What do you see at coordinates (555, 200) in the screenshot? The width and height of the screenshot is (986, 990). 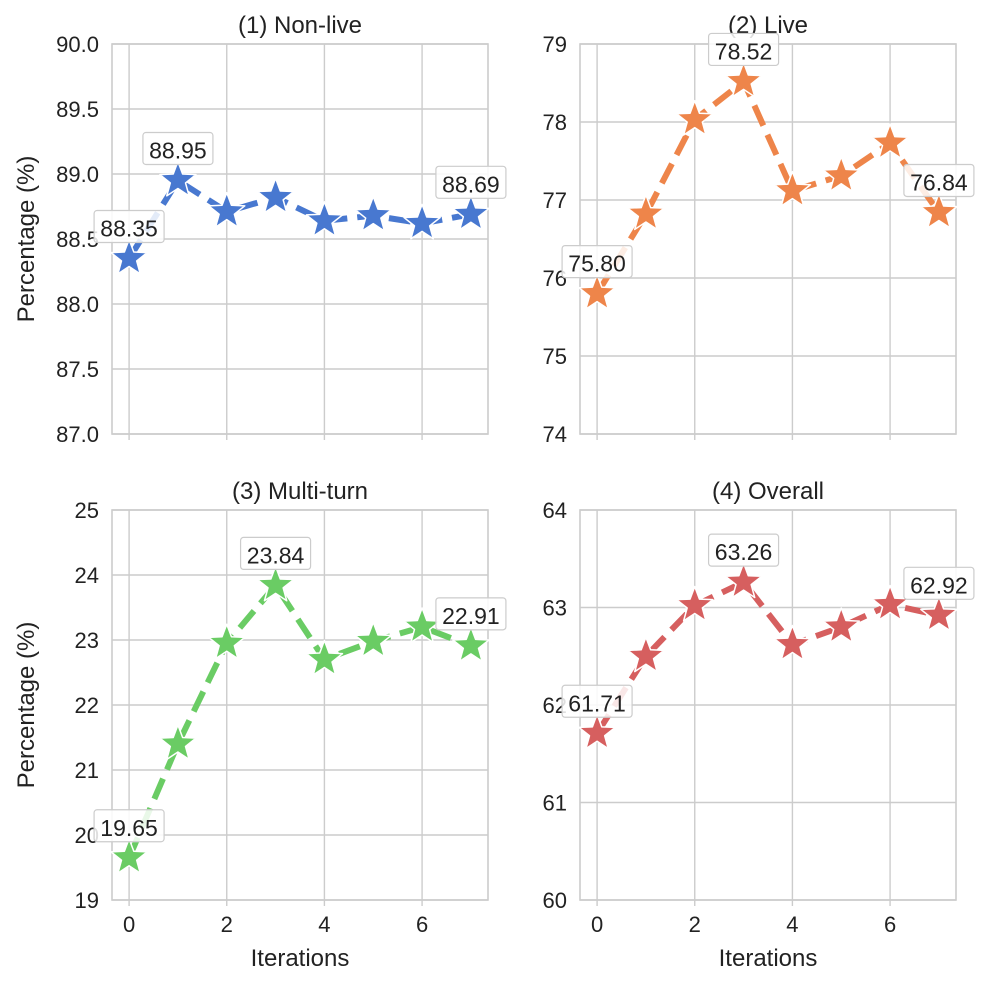 I see `y-tick-label: 77` at bounding box center [555, 200].